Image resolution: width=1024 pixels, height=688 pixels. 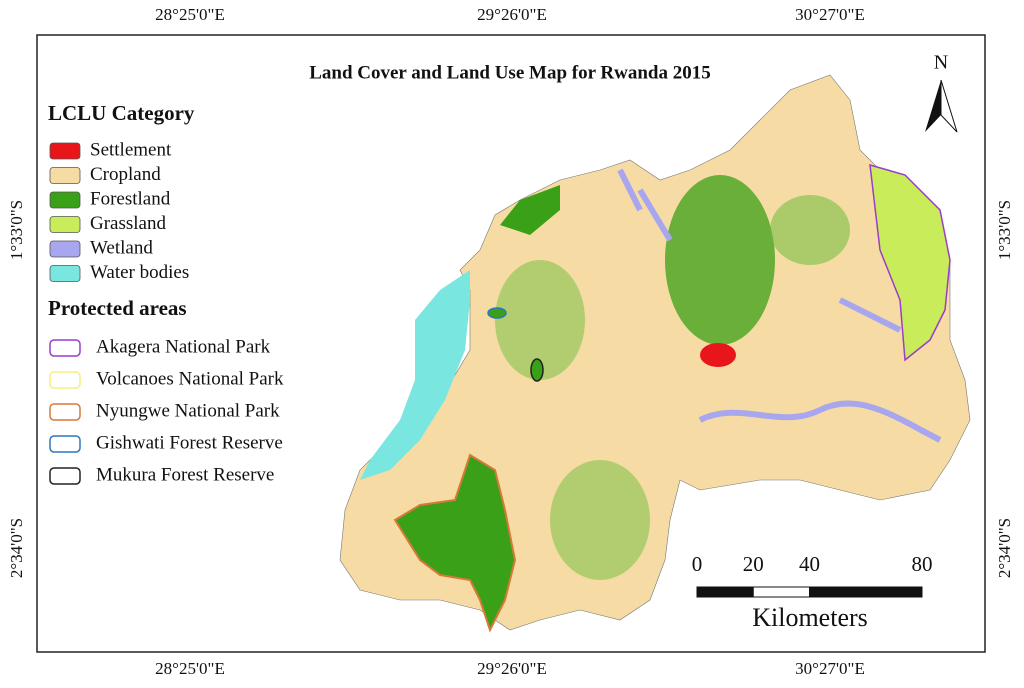 I want to click on lake-kivu, so click(x=415, y=375).